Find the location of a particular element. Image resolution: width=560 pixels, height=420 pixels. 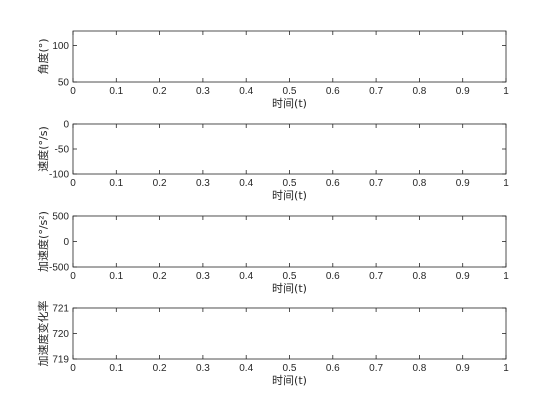

y-axis-label: 加速度变化率 is located at coordinates (43, 334).